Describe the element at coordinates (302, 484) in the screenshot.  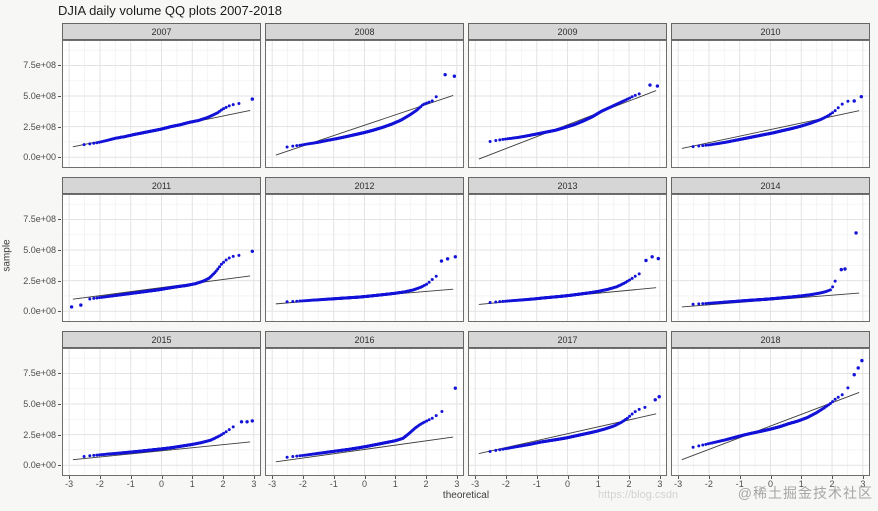
I see `x-tick-label: -2` at that location.